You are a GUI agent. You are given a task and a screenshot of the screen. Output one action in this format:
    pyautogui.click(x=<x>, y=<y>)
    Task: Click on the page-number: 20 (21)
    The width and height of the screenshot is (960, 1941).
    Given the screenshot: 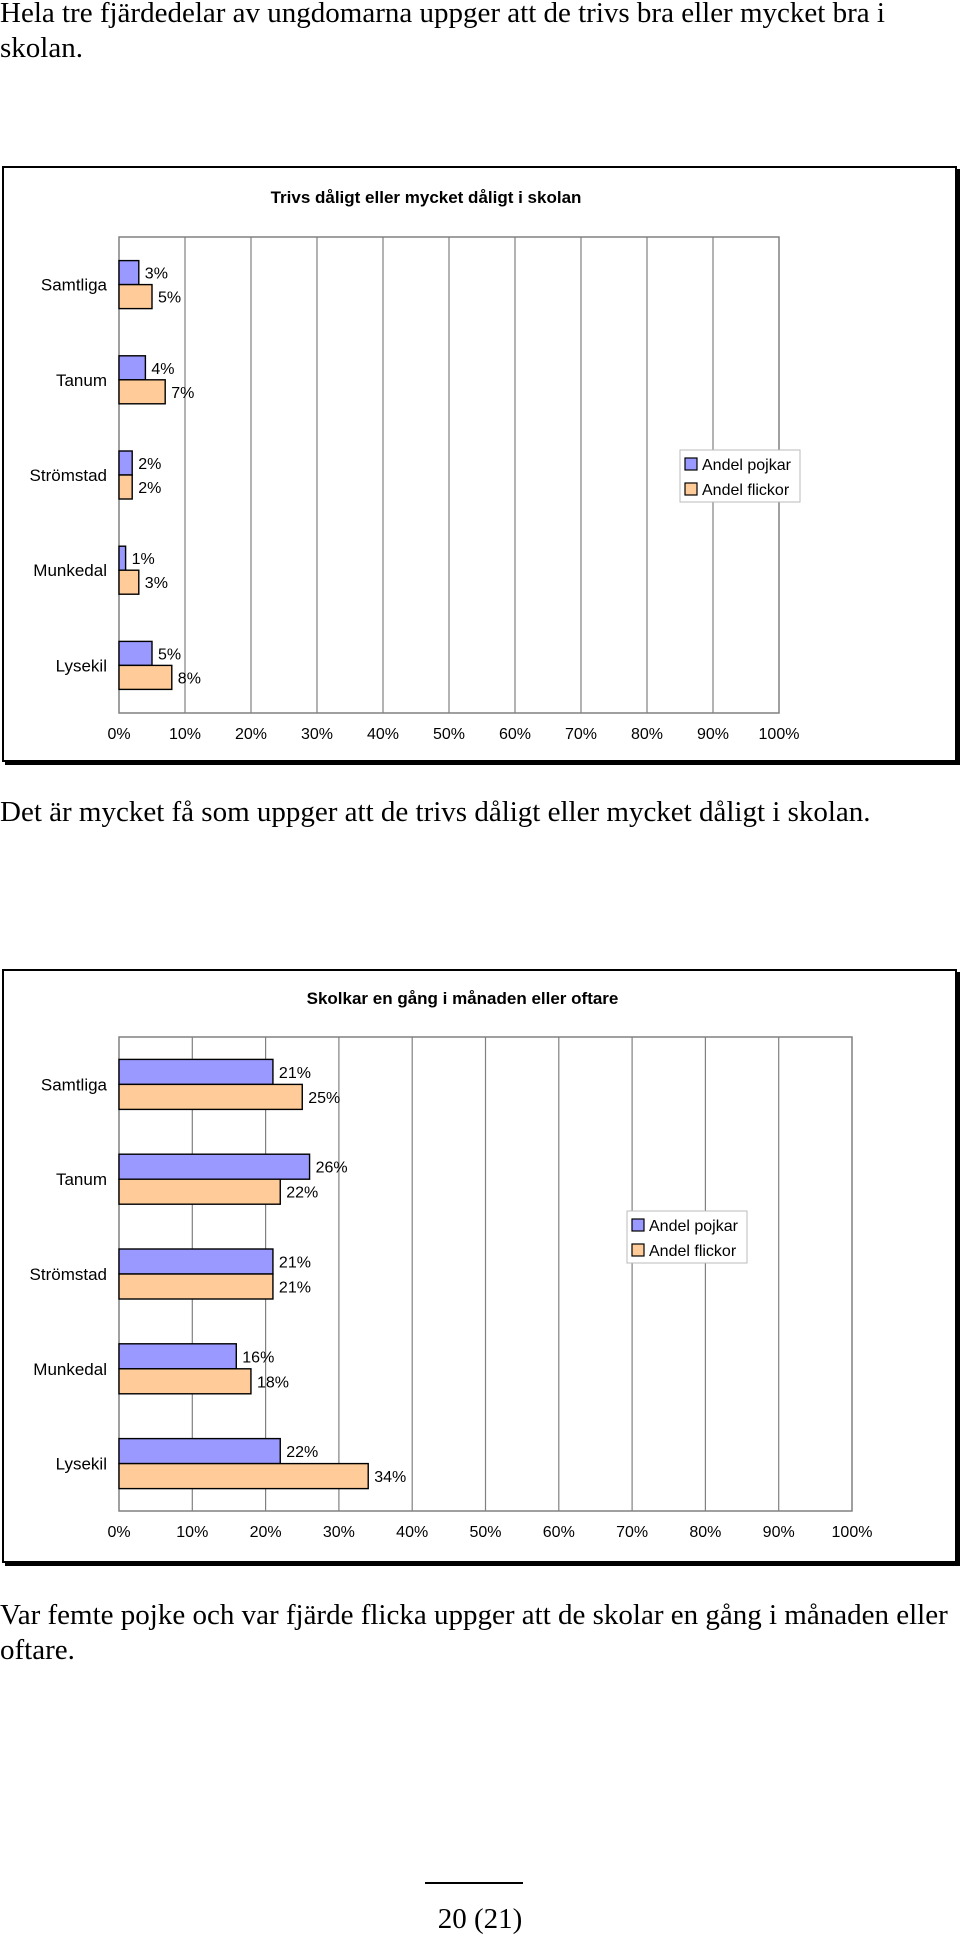 What is the action you would take?
    pyautogui.click(x=480, y=1919)
    